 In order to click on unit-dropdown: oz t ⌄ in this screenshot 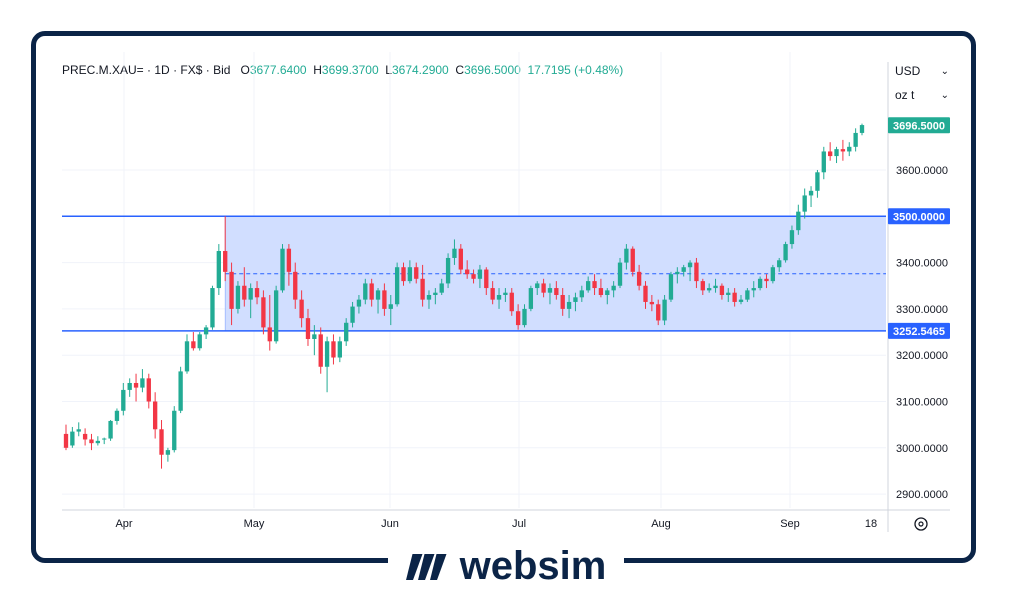, I will do `click(922, 95)`.